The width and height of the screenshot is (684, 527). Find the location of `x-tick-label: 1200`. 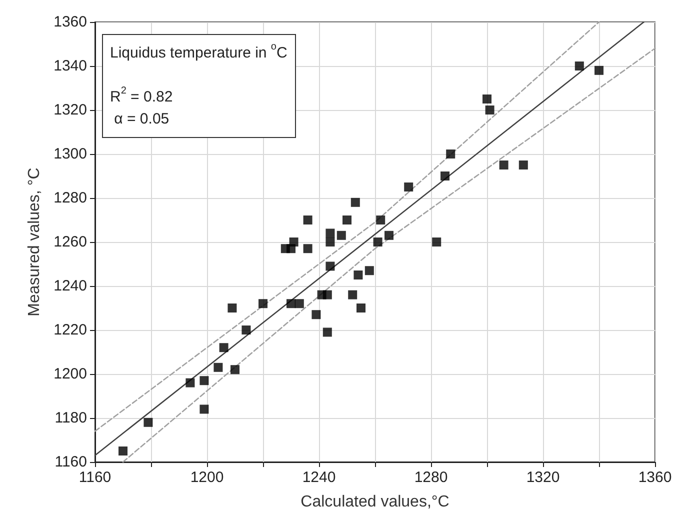

x-tick-label: 1200 is located at coordinates (207, 477).